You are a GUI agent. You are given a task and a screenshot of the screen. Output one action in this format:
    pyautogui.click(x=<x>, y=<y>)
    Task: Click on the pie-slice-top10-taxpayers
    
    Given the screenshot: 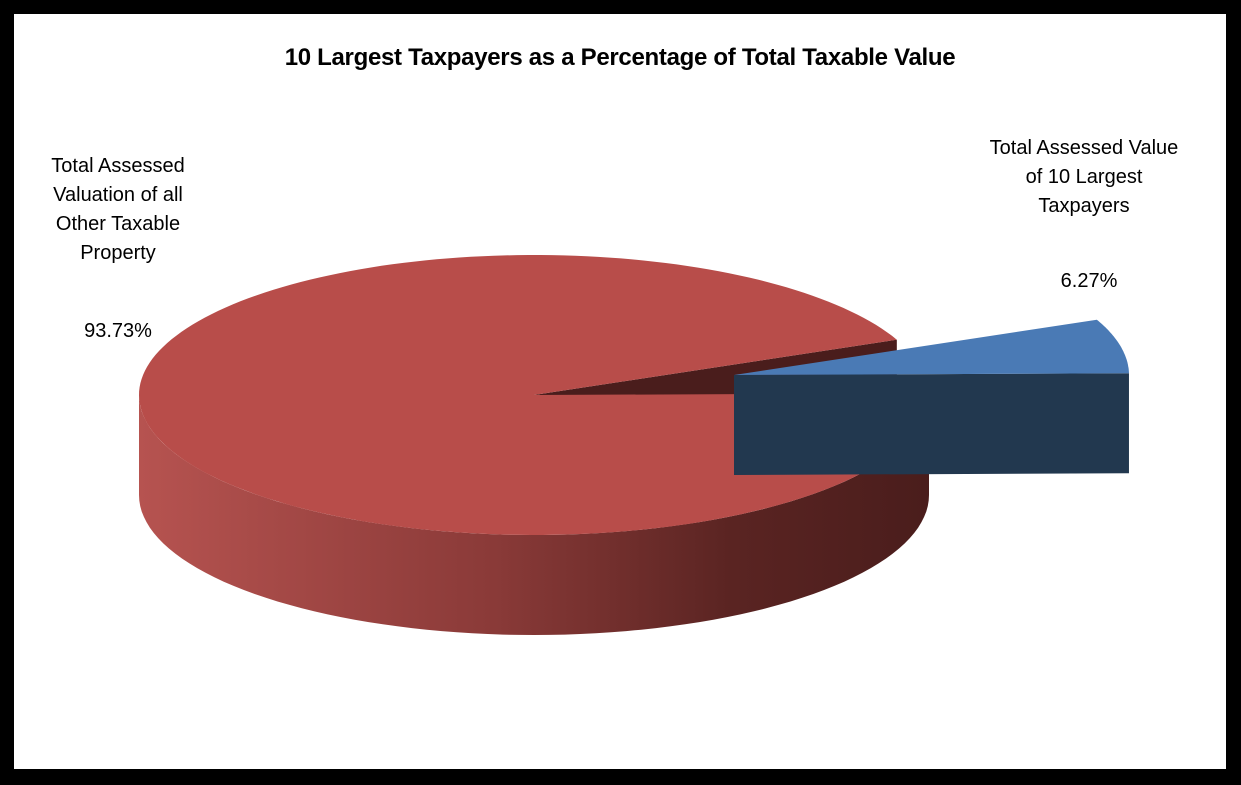 What is the action you would take?
    pyautogui.click(x=931, y=347)
    